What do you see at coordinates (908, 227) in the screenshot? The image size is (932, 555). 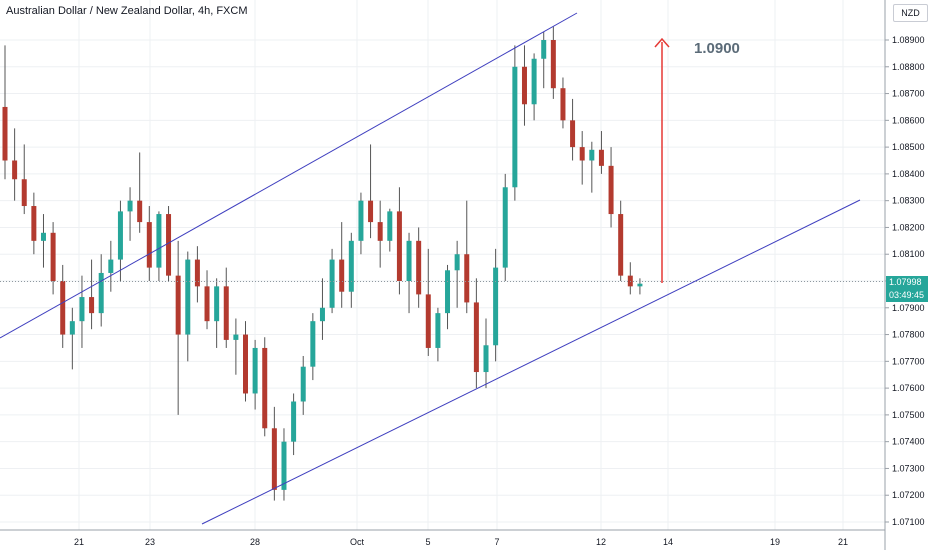 I see `y-tick-label: 1.08200` at bounding box center [908, 227].